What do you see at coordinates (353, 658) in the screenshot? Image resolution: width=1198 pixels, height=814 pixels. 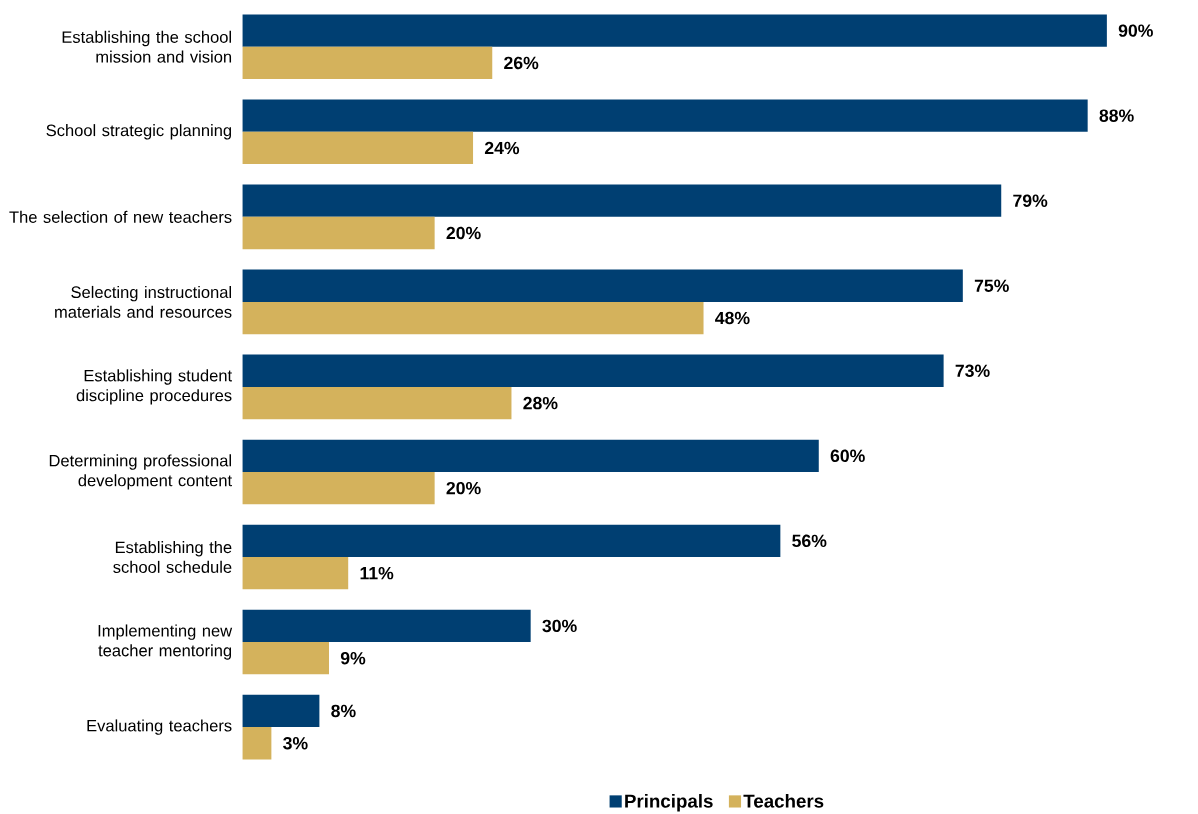 I see `data-label: 9%` at bounding box center [353, 658].